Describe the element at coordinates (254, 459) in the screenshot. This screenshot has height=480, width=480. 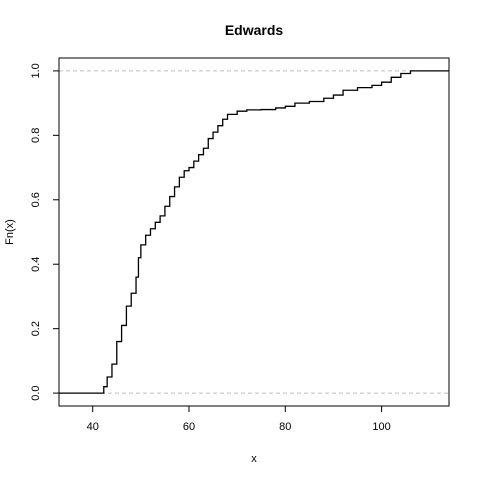
I see `x-axis-label: x` at that location.